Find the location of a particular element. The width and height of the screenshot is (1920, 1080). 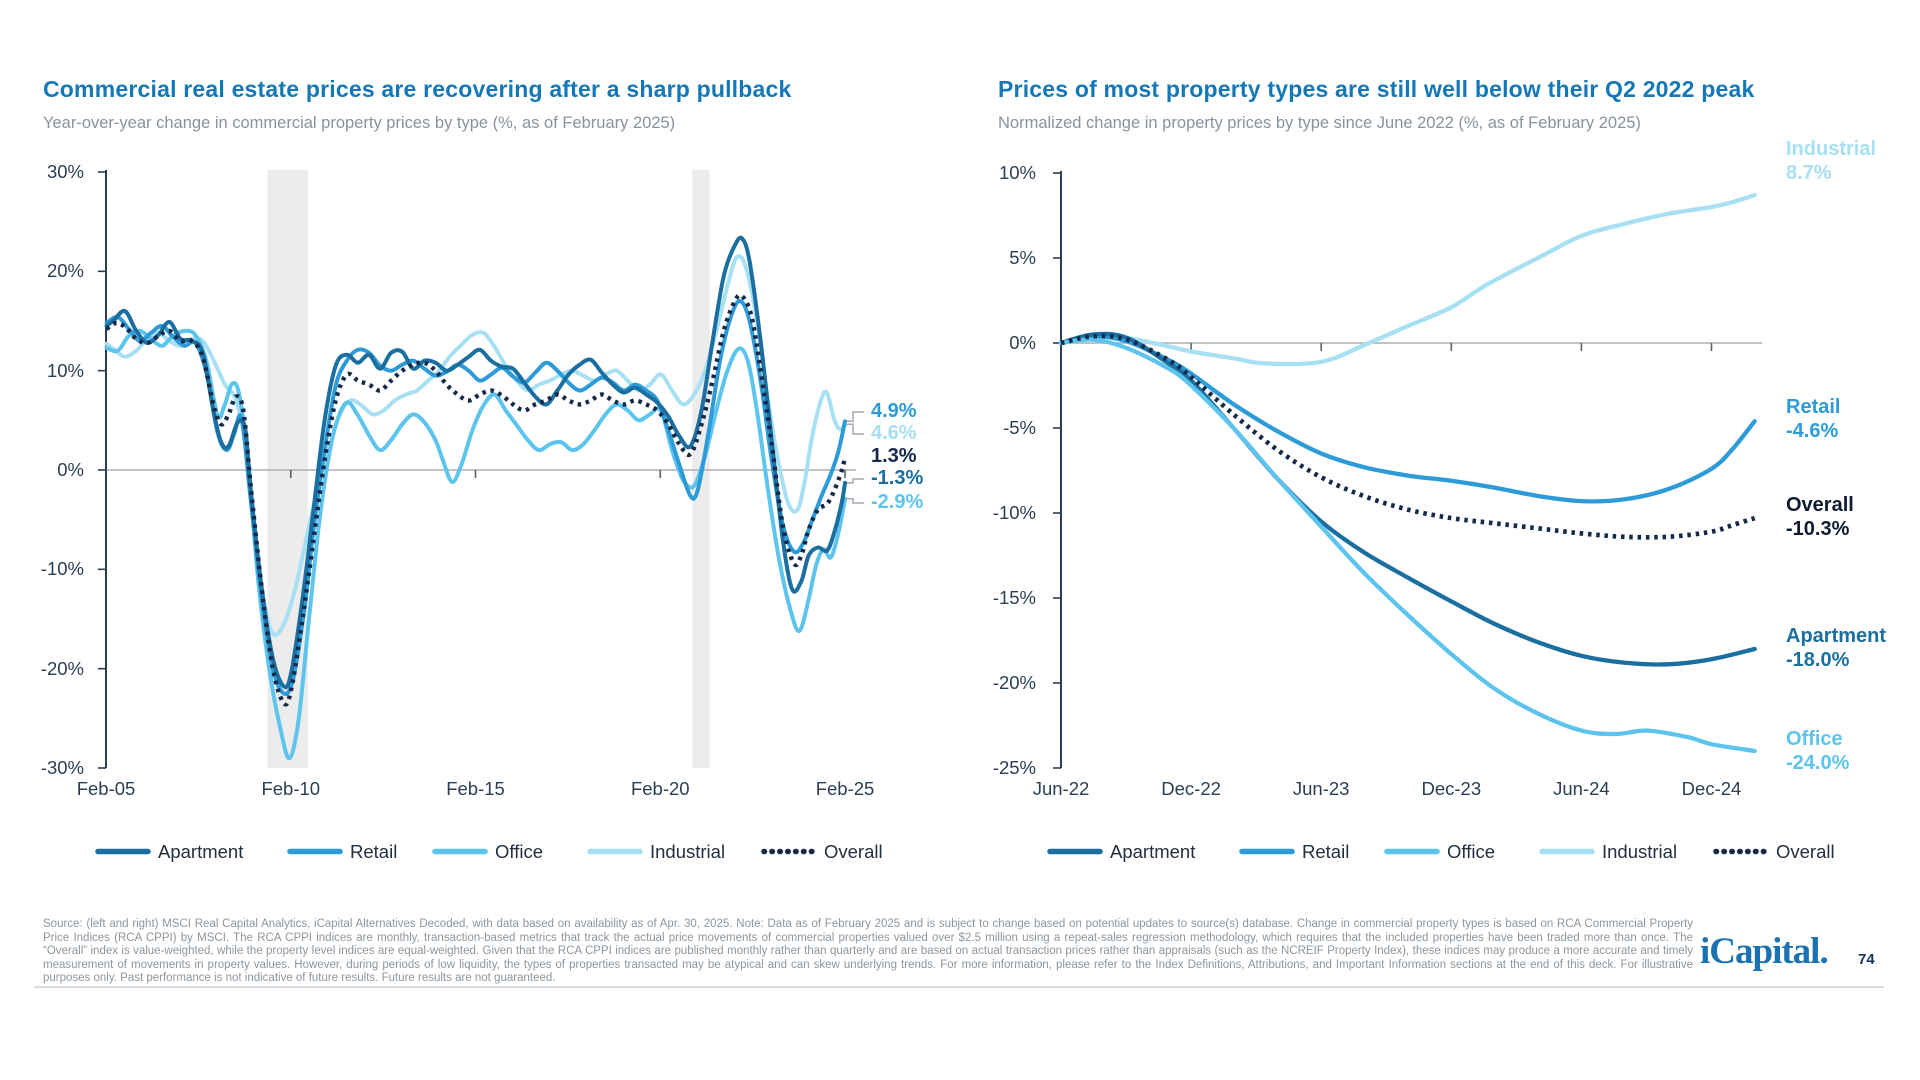

yoy-x-tick-label: Feb-10 is located at coordinates (291, 788).